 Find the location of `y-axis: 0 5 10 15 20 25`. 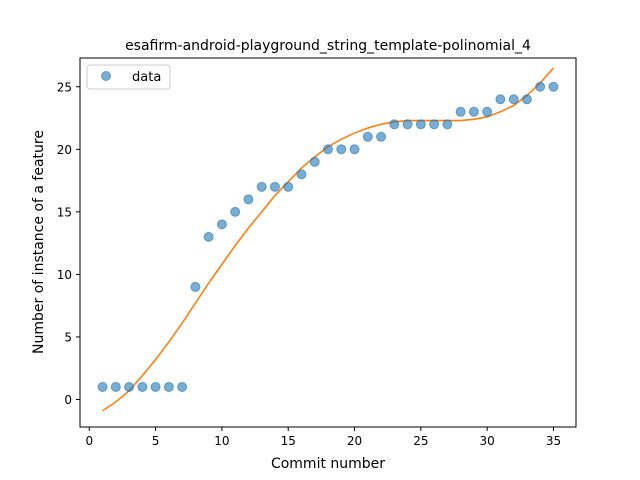

y-axis: 0 5 10 15 20 25 is located at coordinates (68, 243).